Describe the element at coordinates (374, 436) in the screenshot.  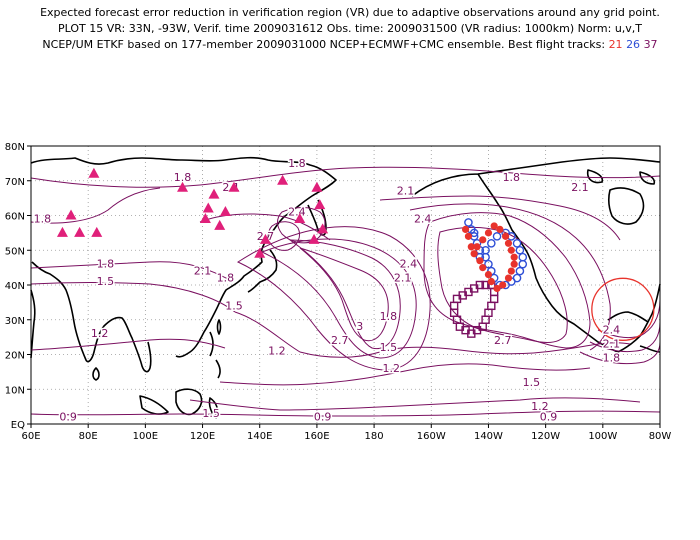
I see `lon-tick-label: 180` at that location.